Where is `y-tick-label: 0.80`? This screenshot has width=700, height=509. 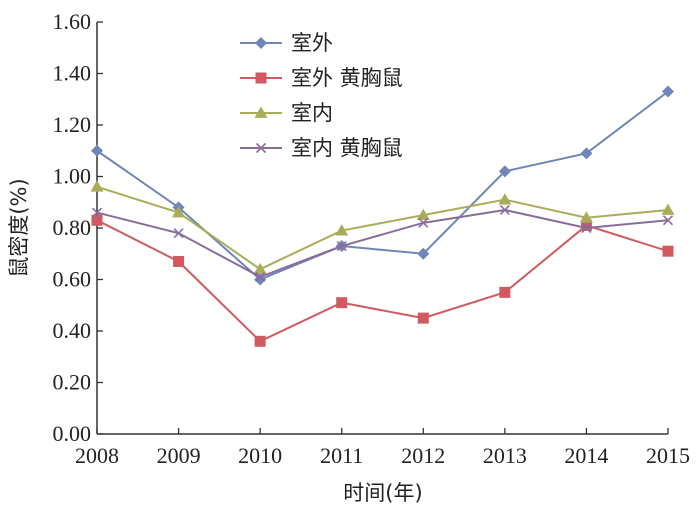
y-tick-label: 0.80 is located at coordinates (72, 227).